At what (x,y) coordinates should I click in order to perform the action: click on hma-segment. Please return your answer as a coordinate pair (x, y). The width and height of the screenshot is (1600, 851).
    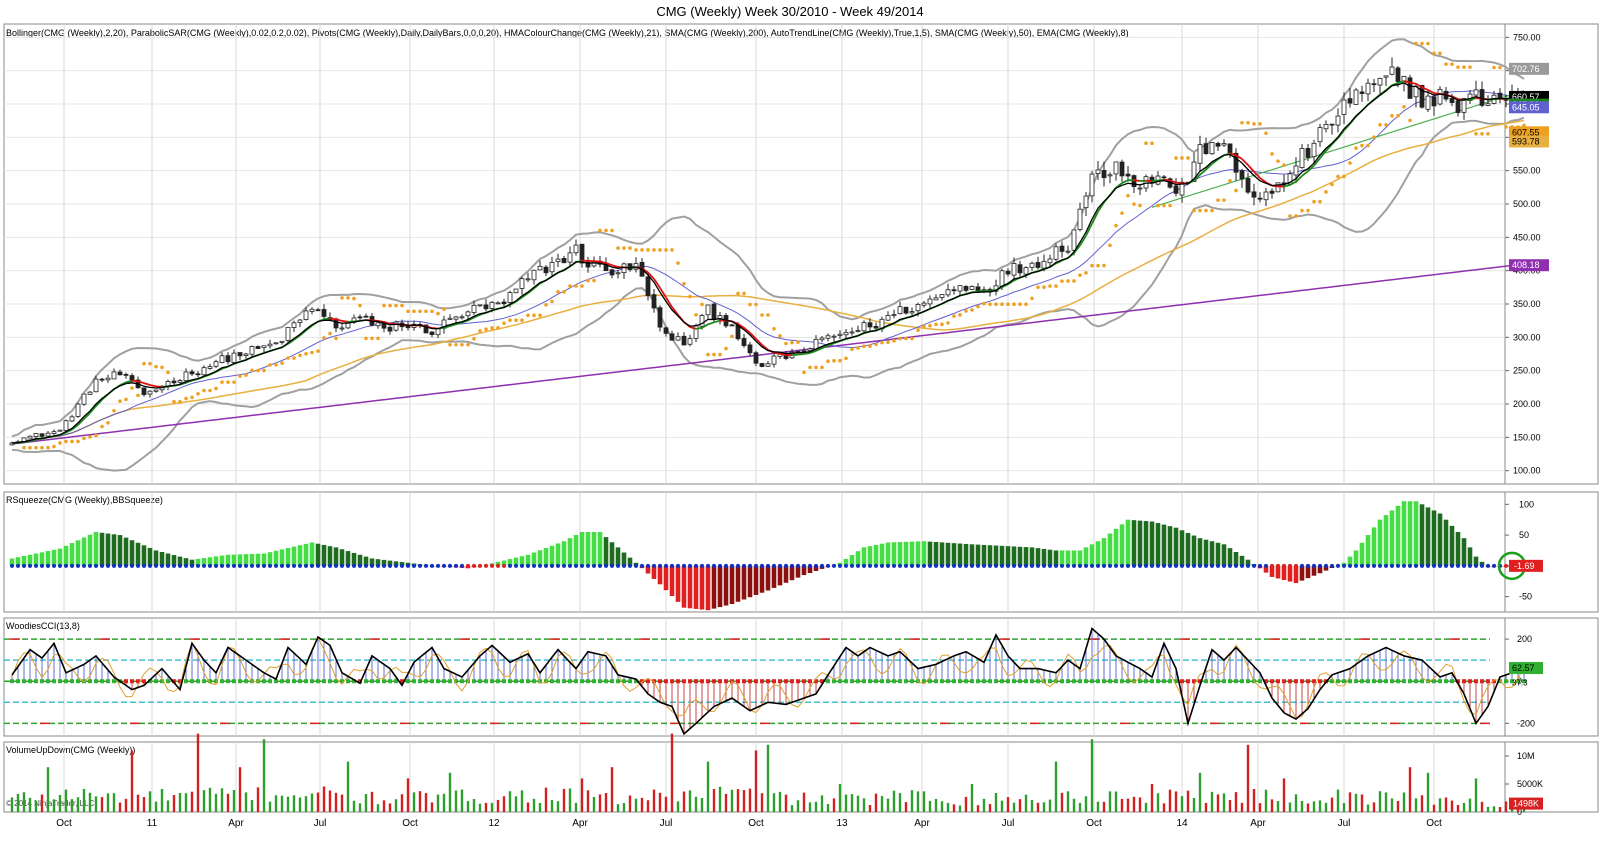
    Looking at the image, I should click on (597, 261).